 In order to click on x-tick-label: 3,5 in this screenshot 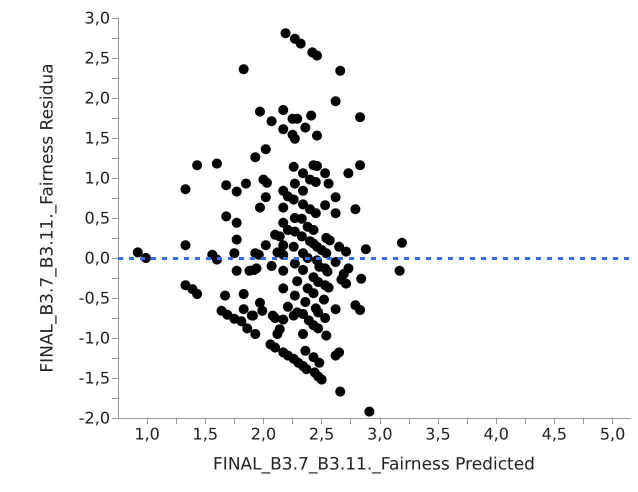, I will do `click(438, 434)`.